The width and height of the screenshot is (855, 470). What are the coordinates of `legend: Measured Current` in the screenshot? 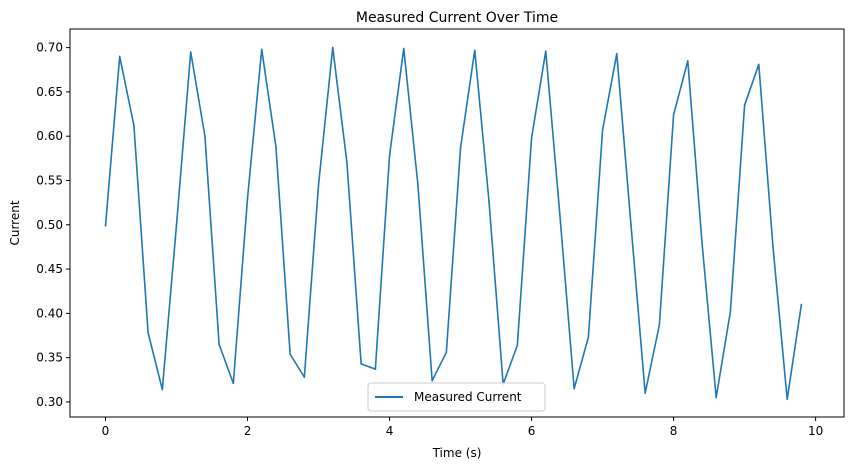 It's located at (456, 397).